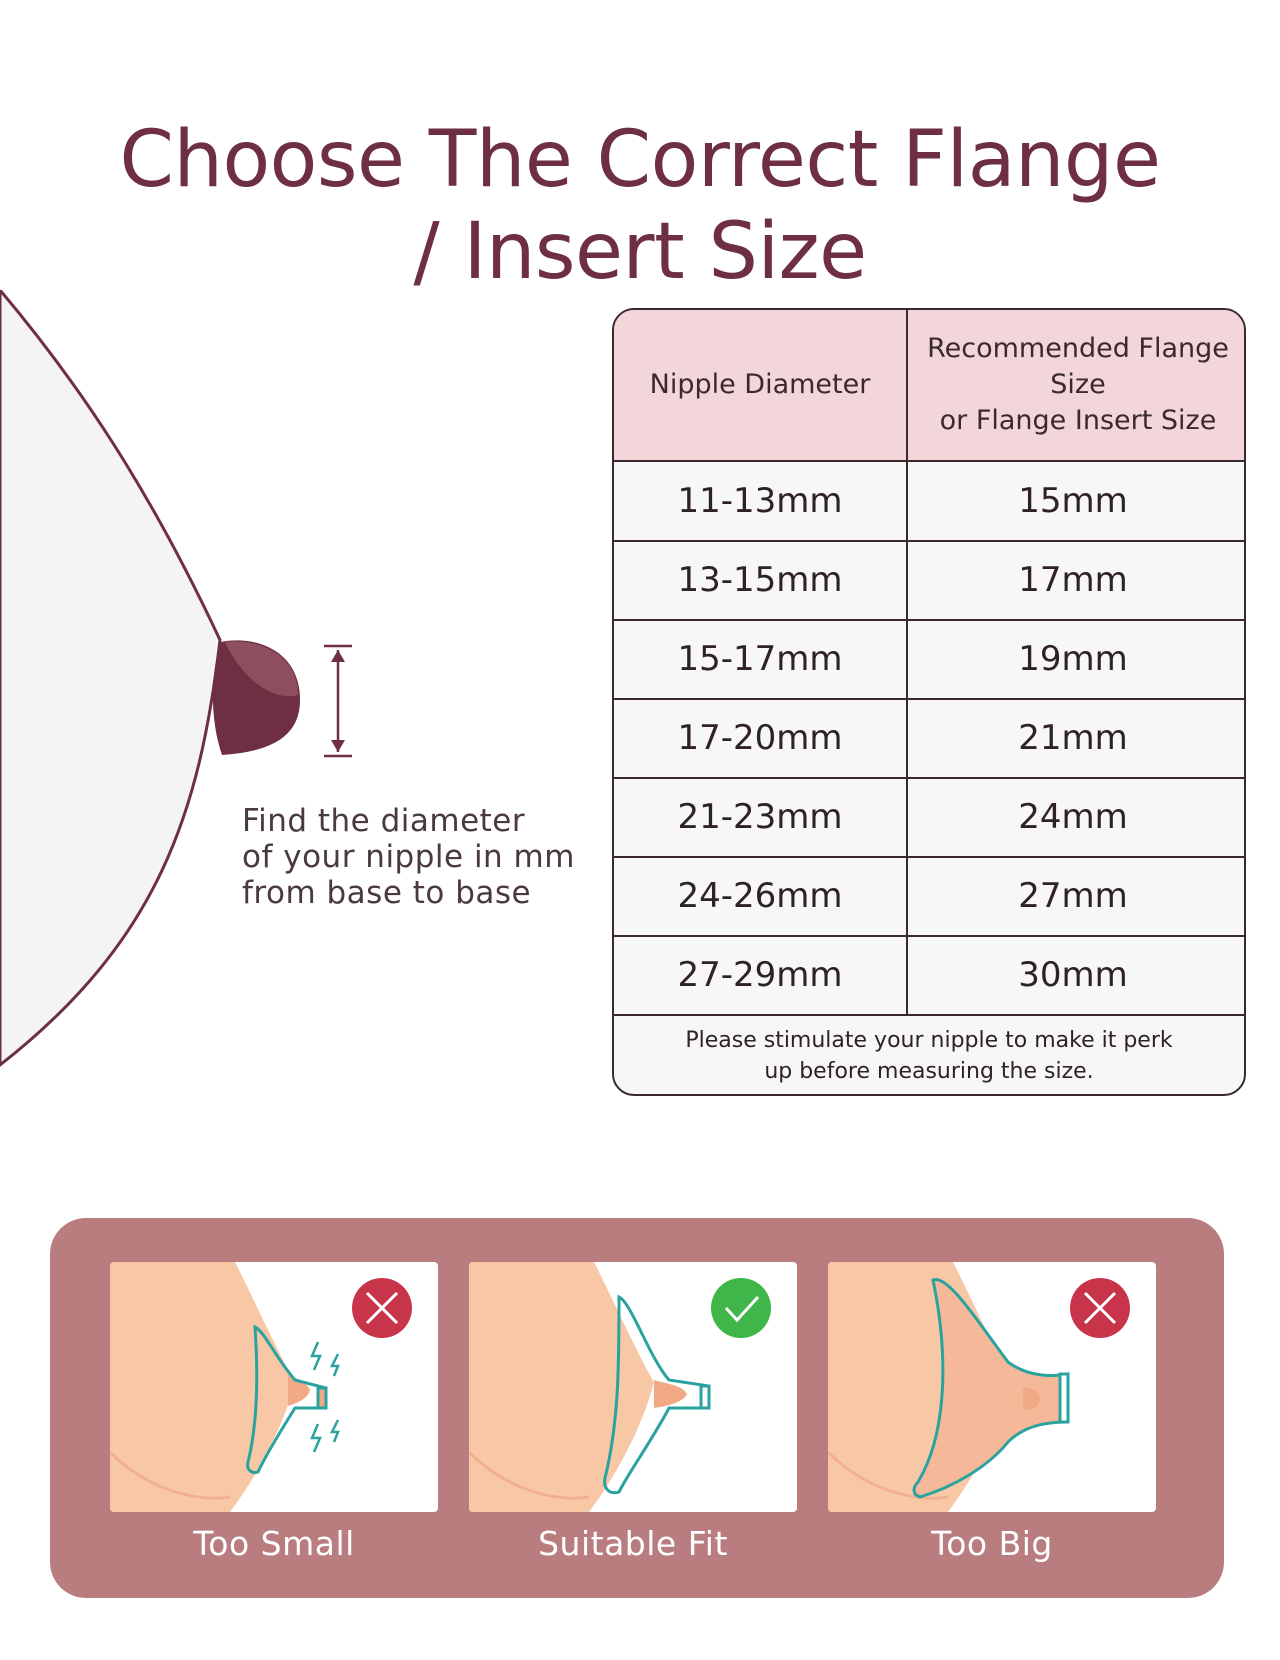  Describe the element at coordinates (760, 975) in the screenshot. I see `nipple-diameter-cell: 27-29mm` at that location.